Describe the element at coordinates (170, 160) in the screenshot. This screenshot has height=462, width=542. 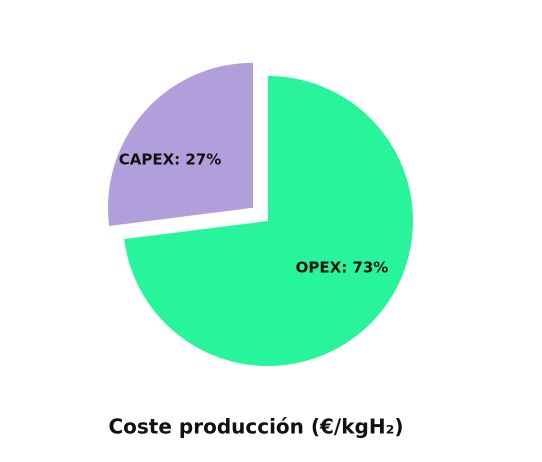
I see `slice-label: CAPEX: 27%` at that location.